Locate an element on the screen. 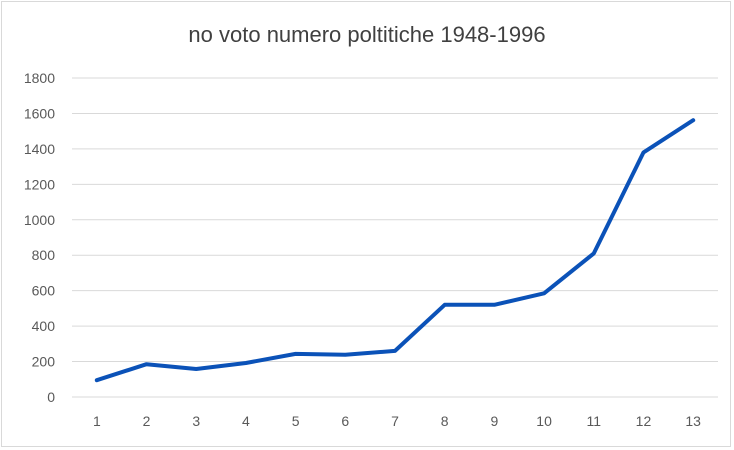  x-tick-label: 1 is located at coordinates (97, 421).